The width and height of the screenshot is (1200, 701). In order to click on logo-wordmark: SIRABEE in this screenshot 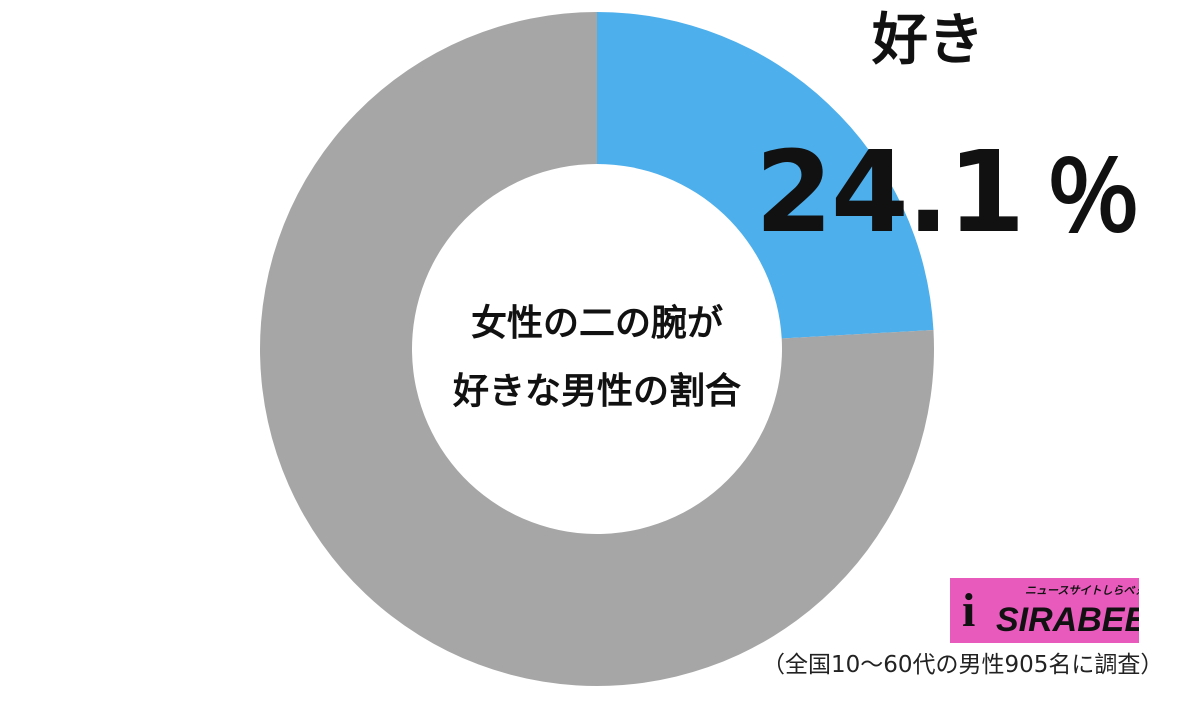, I will do `click(1067, 620)`.